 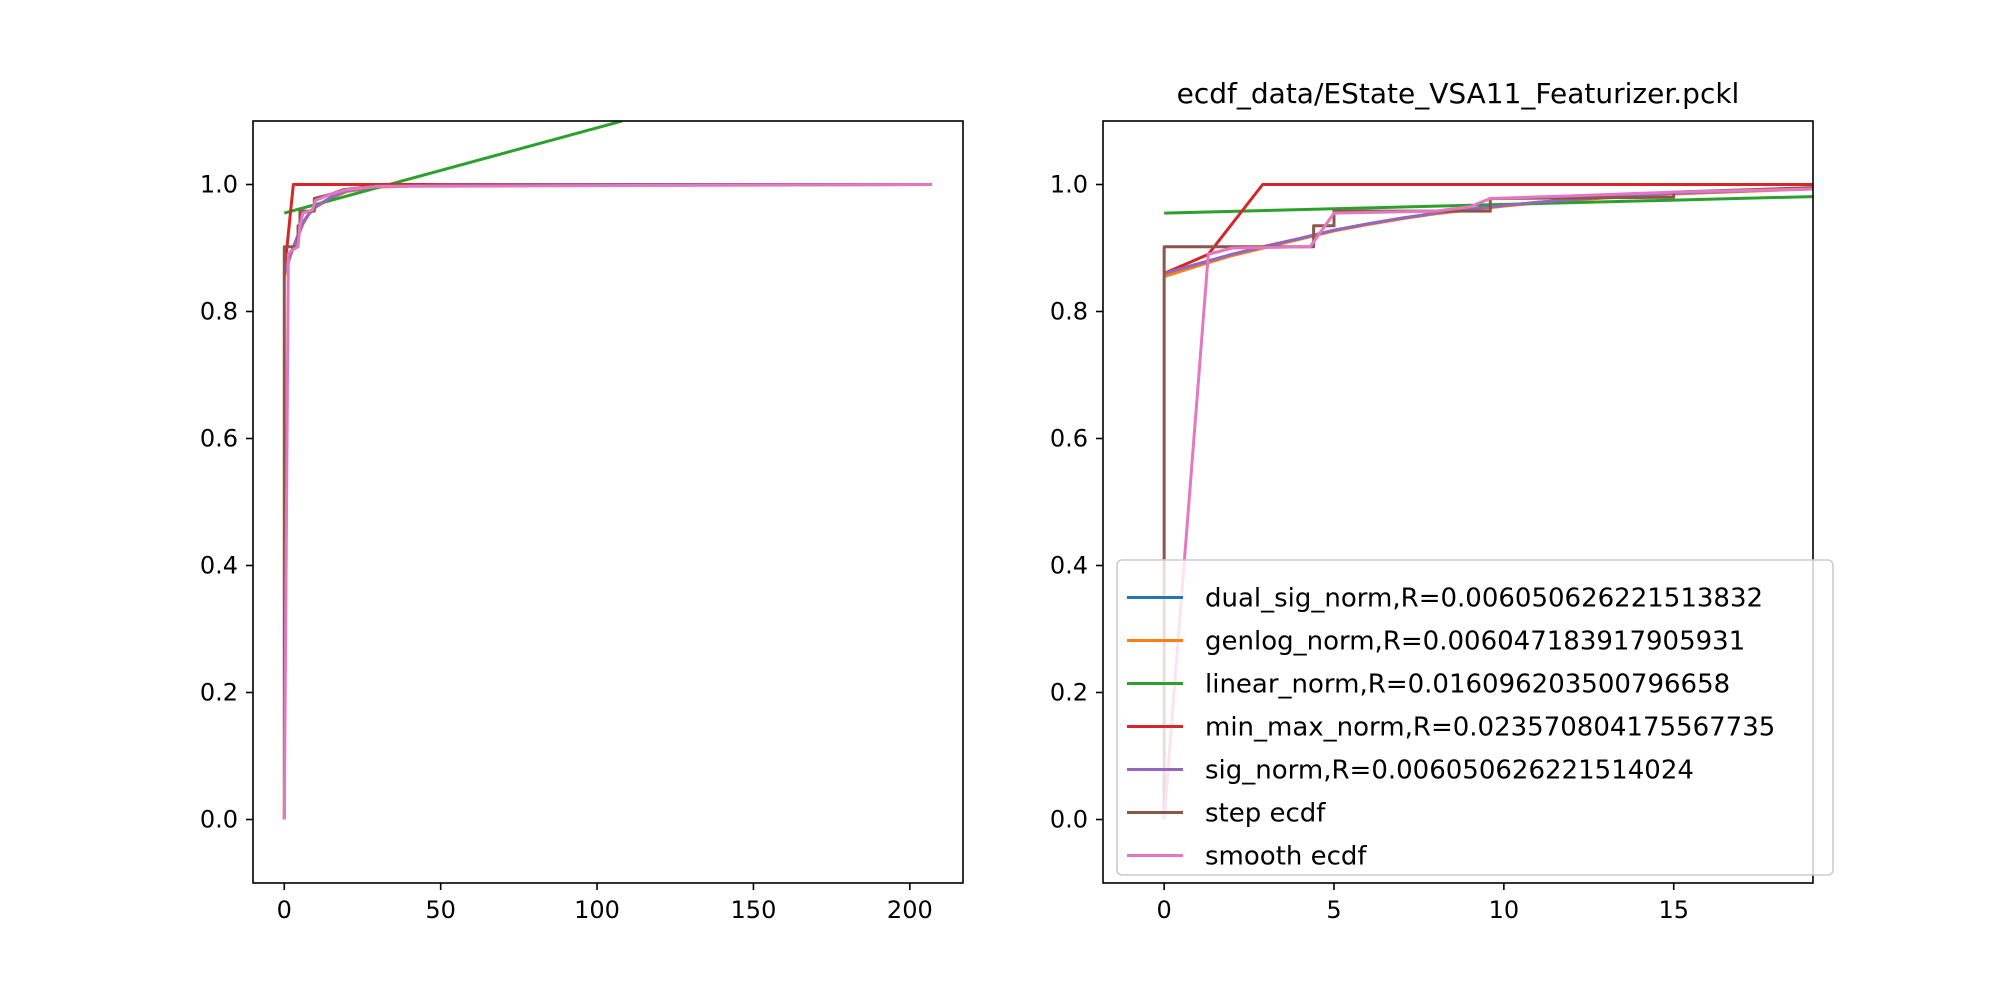 I want to click on left-y-tick-label: 0.0, so click(x=219, y=820).